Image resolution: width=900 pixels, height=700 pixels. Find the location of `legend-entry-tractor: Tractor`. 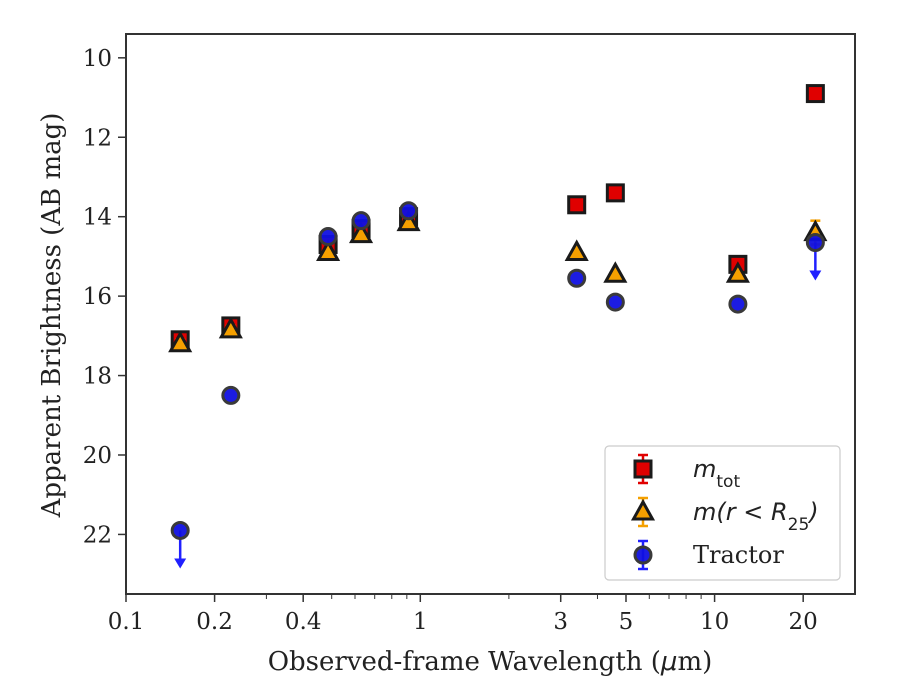

legend-entry-tractor: Tractor is located at coordinates (708, 555).